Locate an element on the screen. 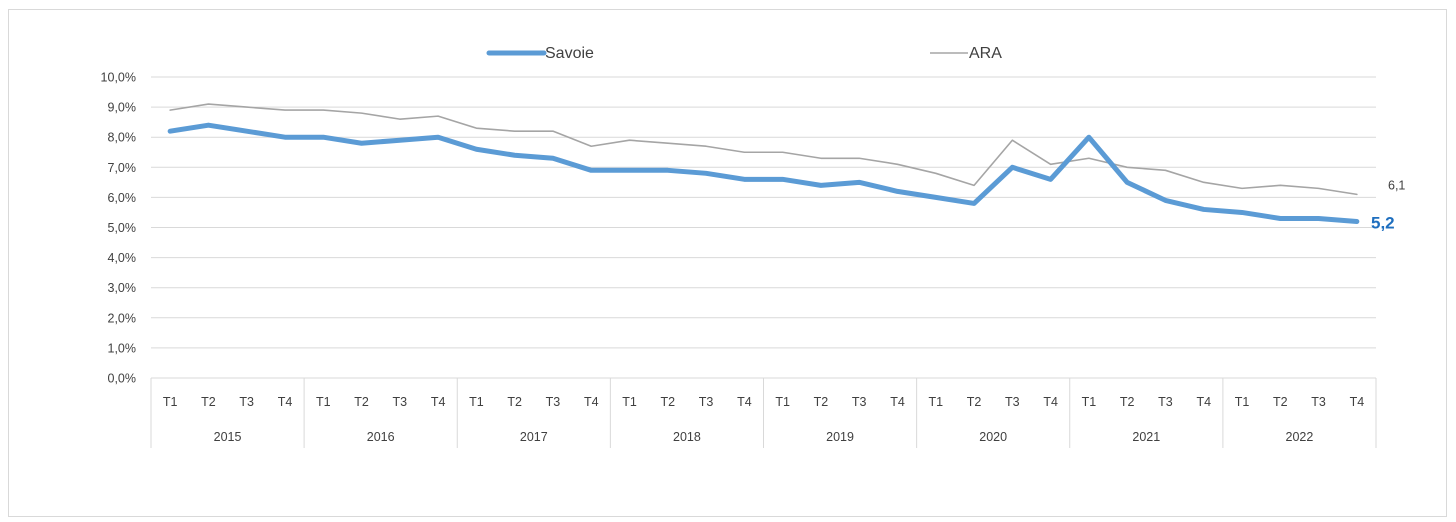  y-tick-label: 4,0% is located at coordinates (122, 258).